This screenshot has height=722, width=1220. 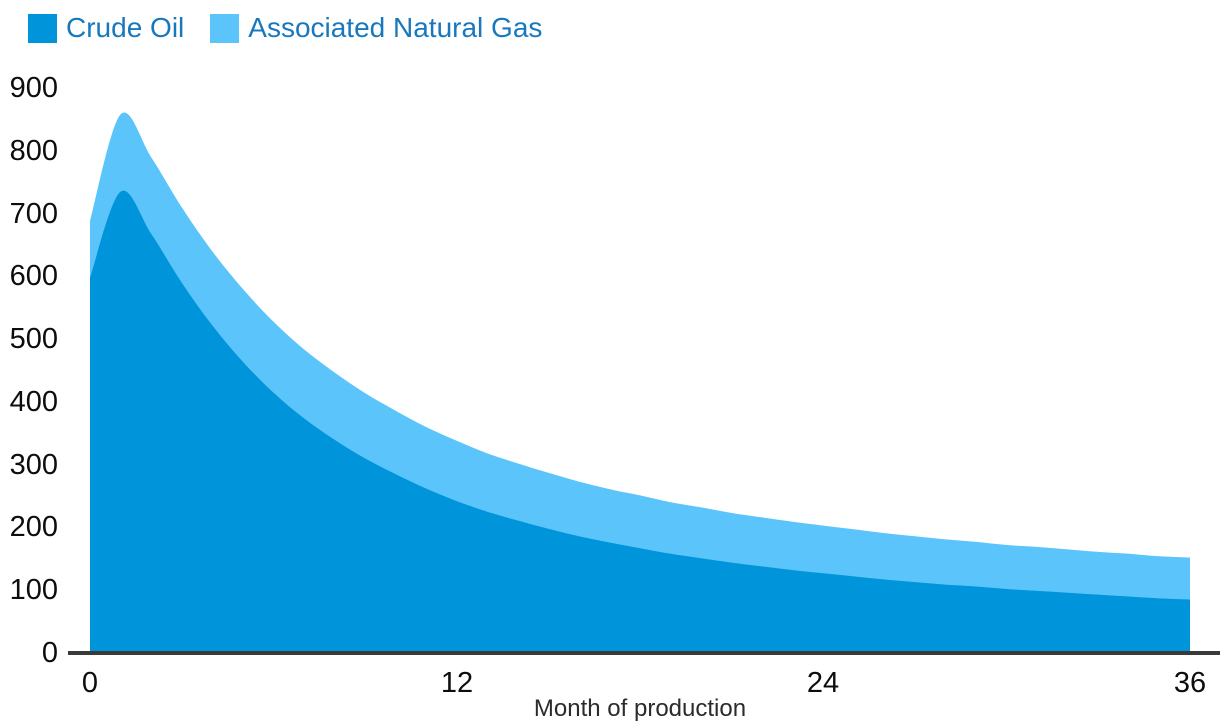 What do you see at coordinates (90, 683) in the screenshot?
I see `x-tick-label: 0` at bounding box center [90, 683].